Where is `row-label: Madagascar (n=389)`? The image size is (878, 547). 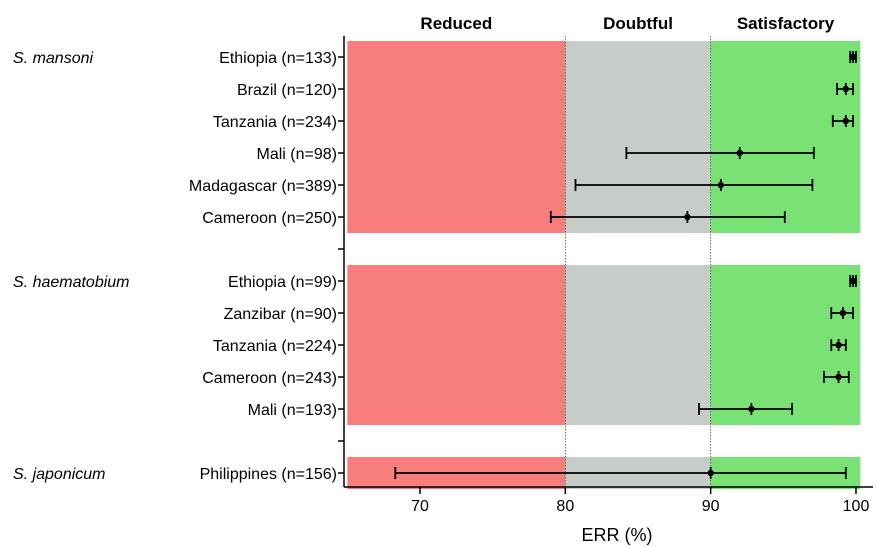
row-label: Madagascar (n=389) is located at coordinates (263, 186).